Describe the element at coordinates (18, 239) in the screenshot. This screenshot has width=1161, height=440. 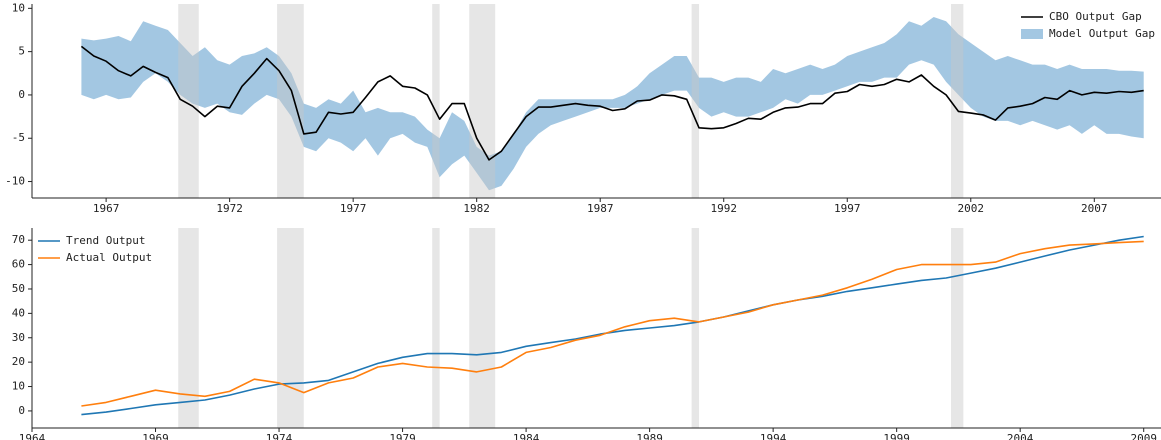
I see `y-tick-label: 70` at that location.